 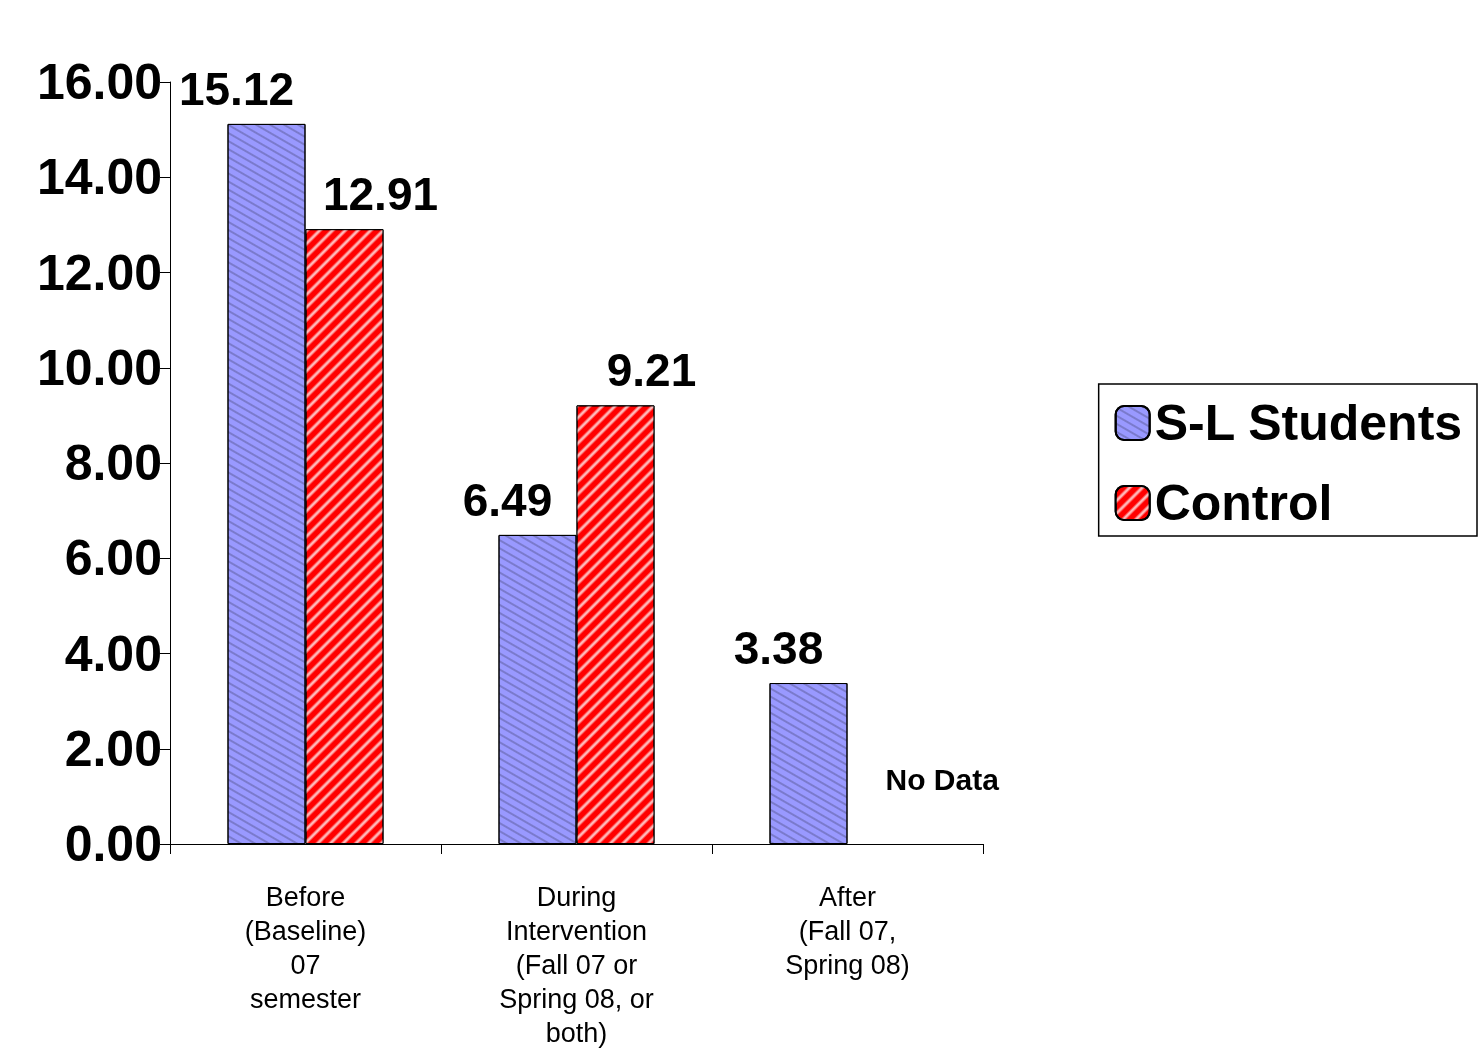 I want to click on data-label: 12.91, so click(x=380, y=194).